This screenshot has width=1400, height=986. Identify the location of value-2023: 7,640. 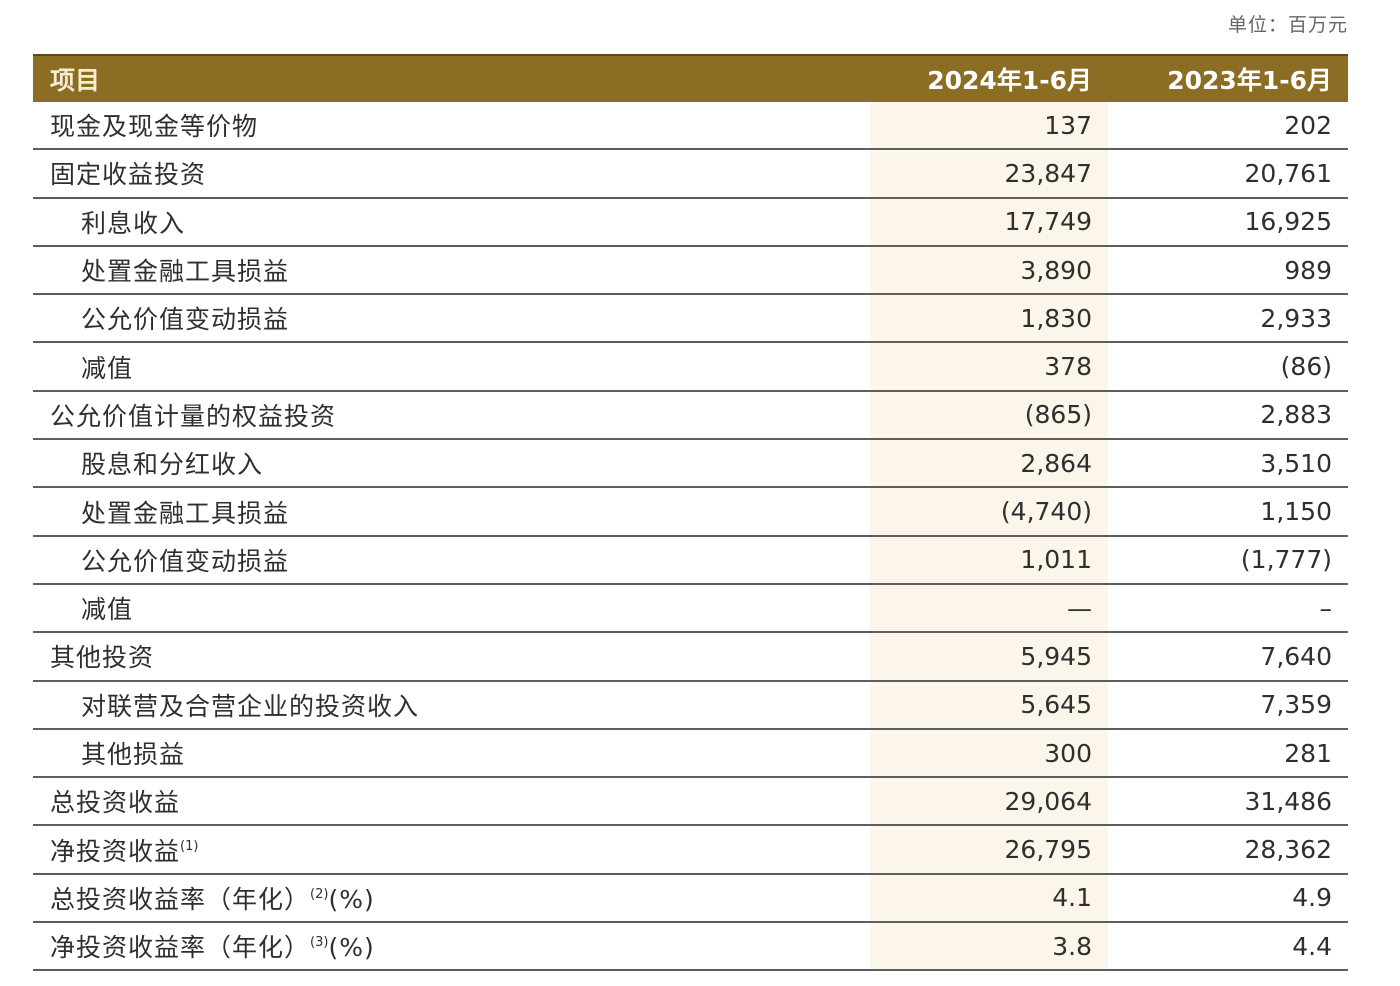
(1296, 656).